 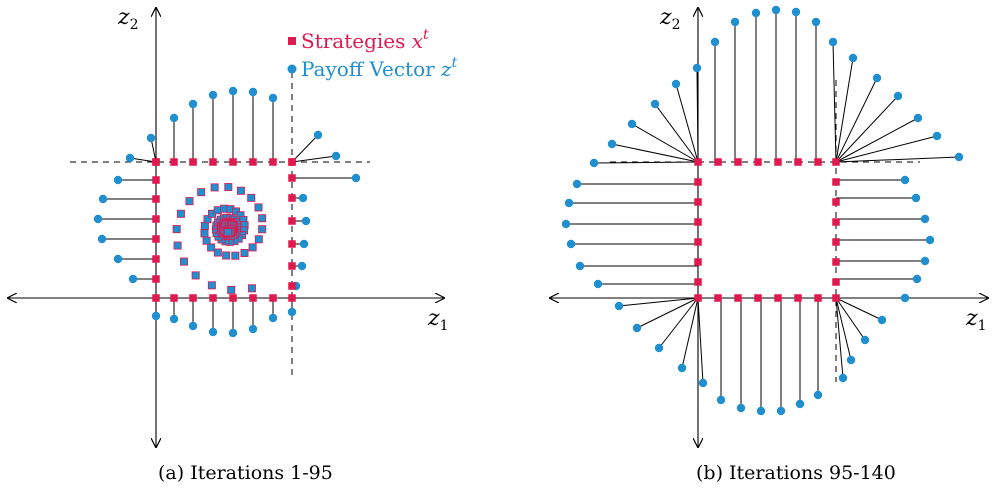 I want to click on panel-b-strategy-points, so click(x=767, y=230).